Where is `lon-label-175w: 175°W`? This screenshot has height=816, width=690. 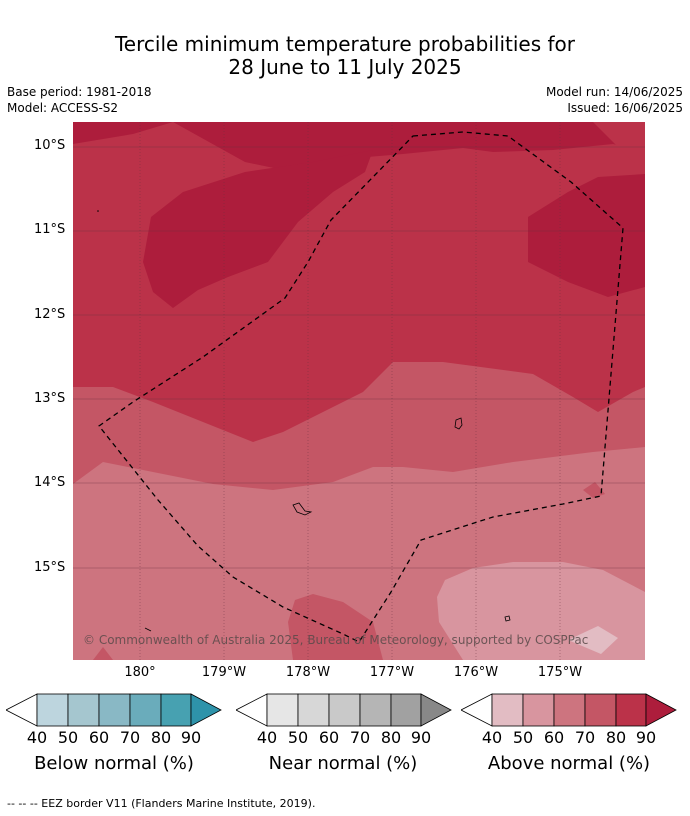 lon-label-175w: 175°W is located at coordinates (560, 672).